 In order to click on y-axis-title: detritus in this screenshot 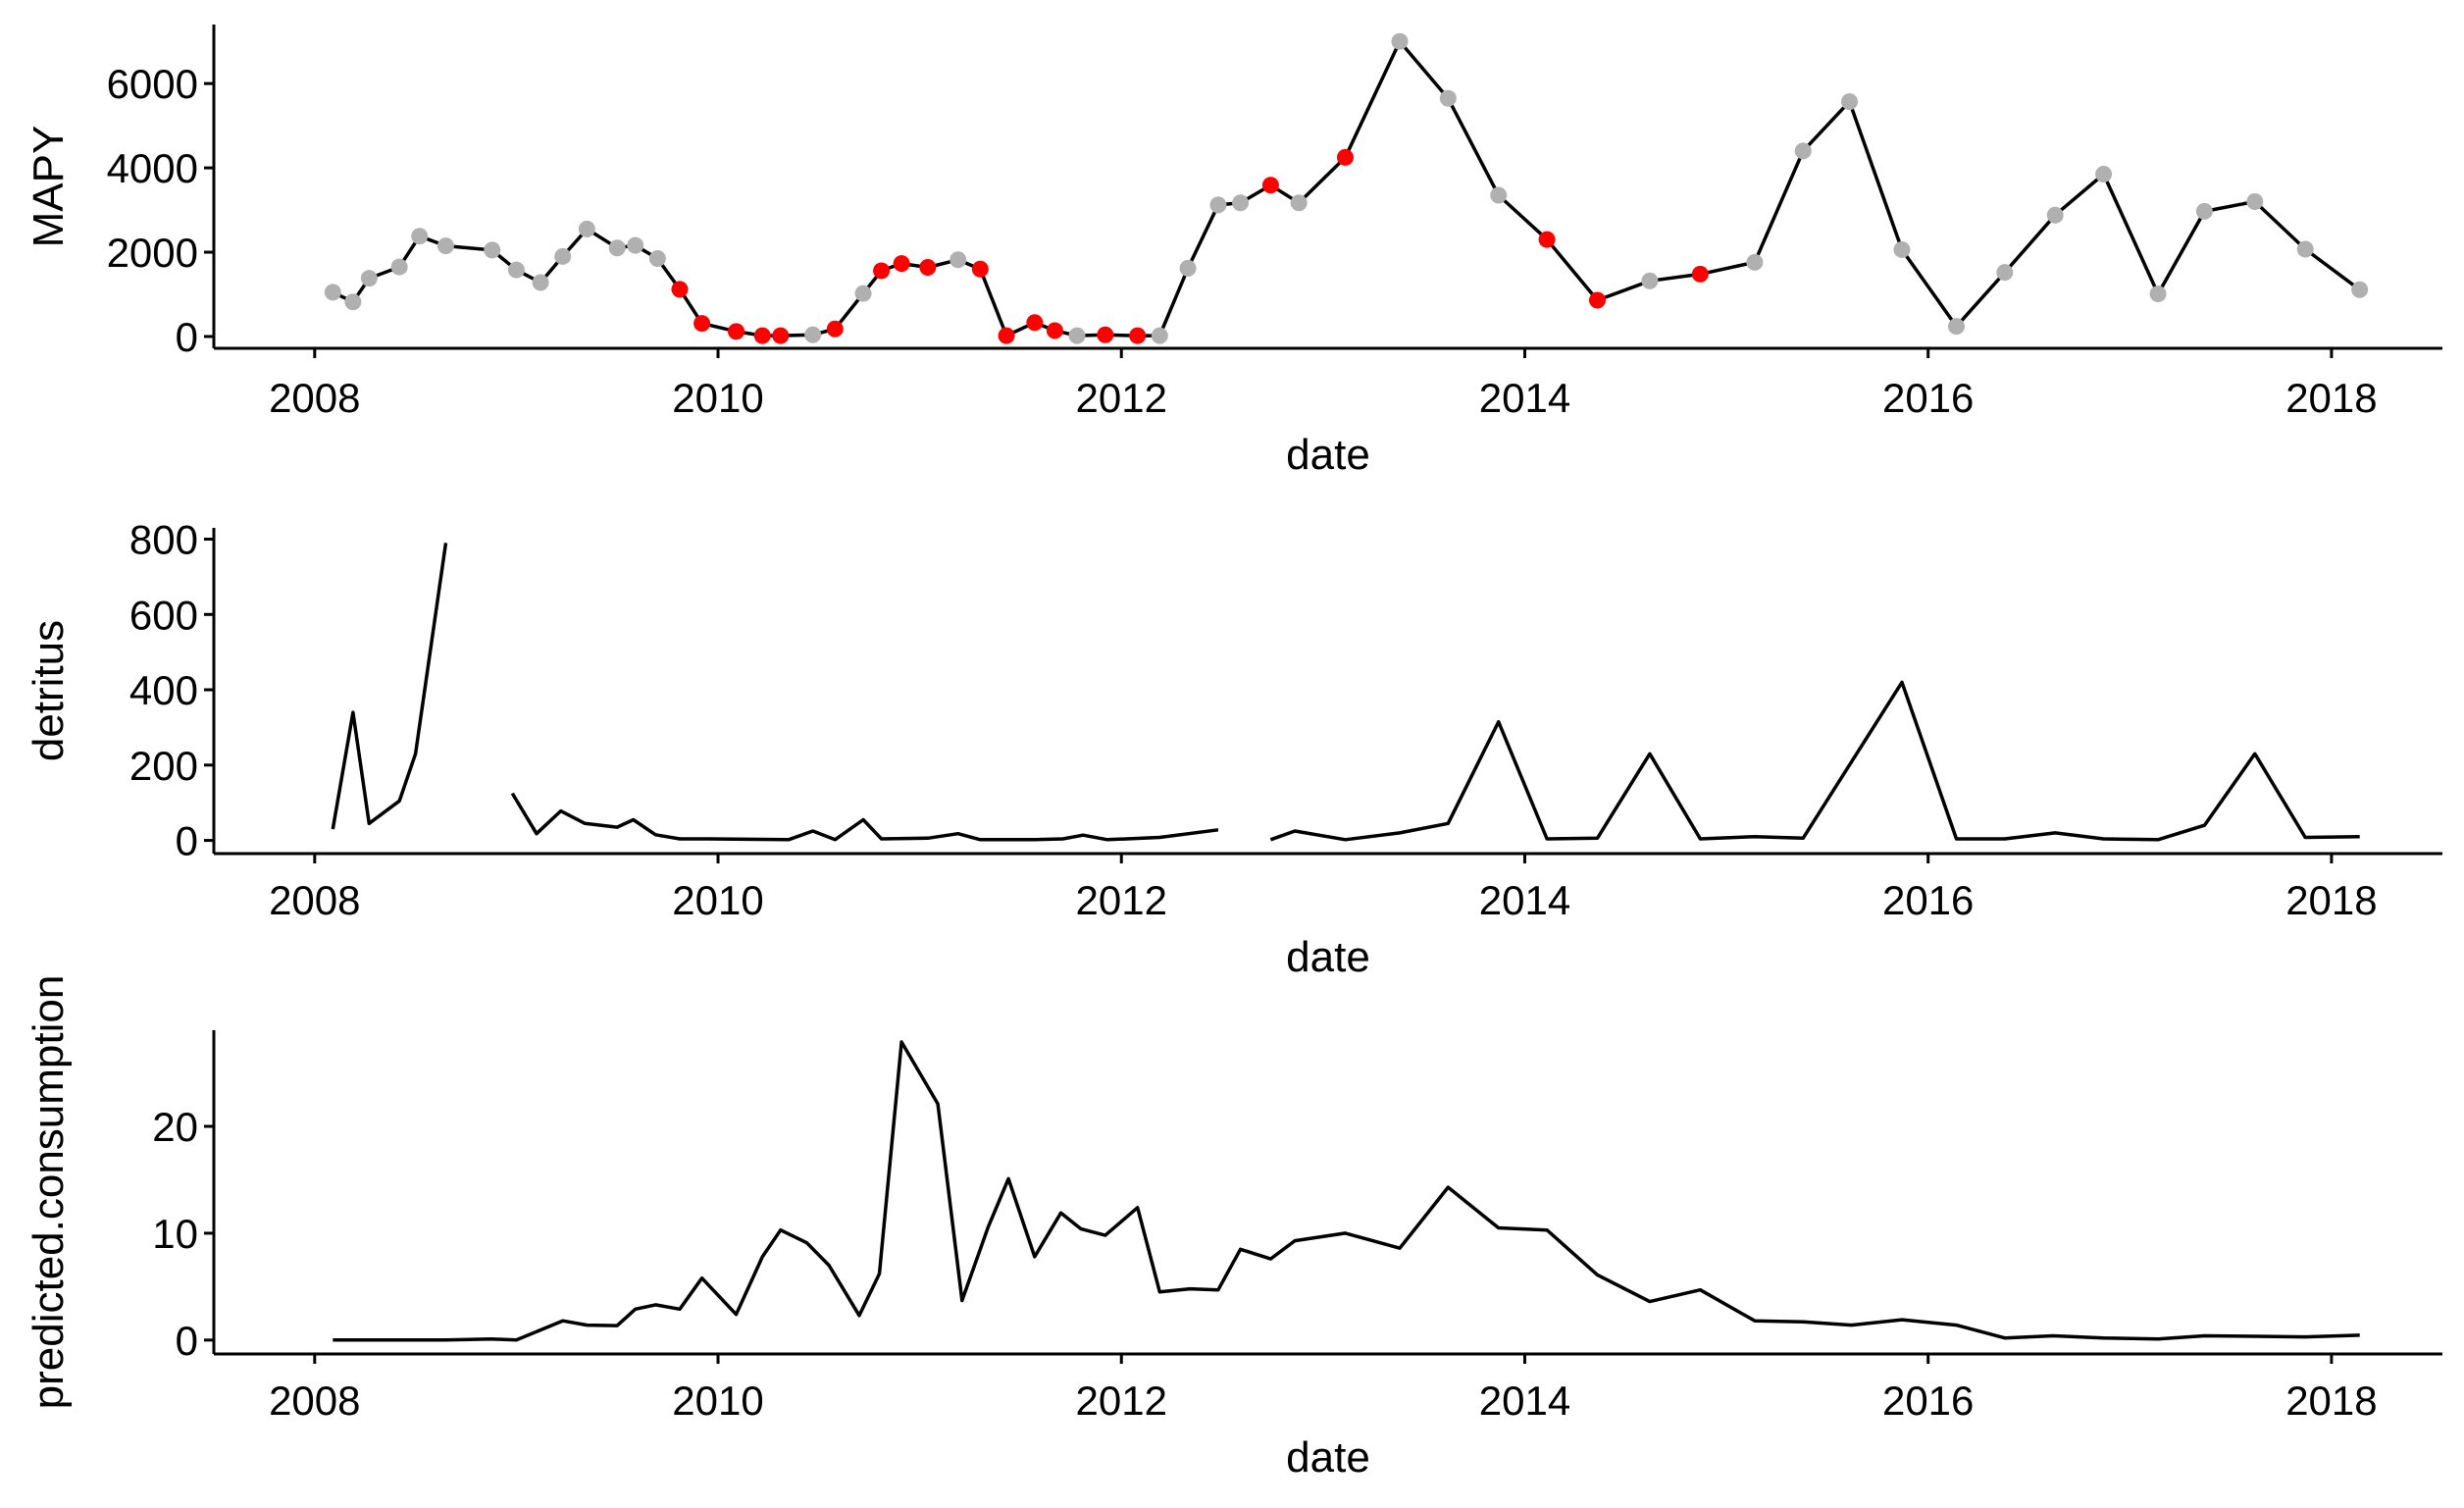, I will do `click(49, 690)`.